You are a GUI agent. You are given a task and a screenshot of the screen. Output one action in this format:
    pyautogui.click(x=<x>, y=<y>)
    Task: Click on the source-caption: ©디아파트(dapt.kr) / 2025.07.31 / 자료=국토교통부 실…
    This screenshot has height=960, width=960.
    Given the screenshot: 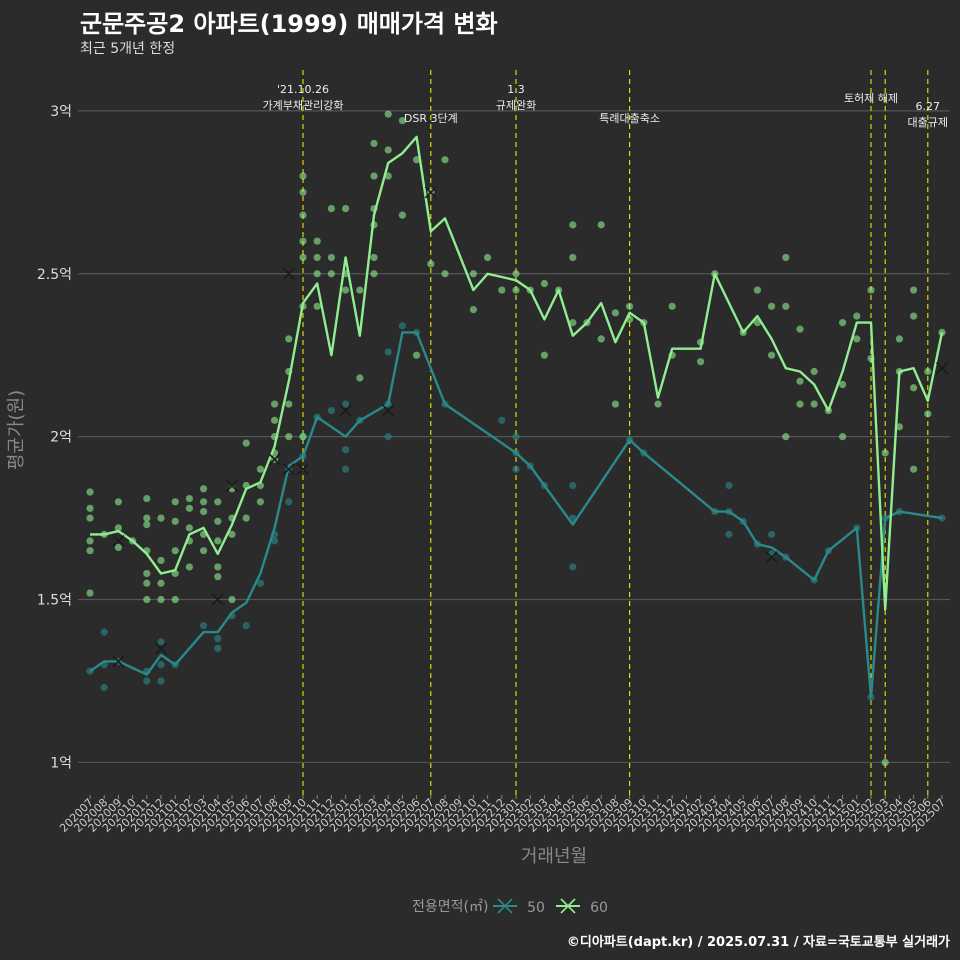 What is the action you would take?
    pyautogui.click(x=758, y=942)
    